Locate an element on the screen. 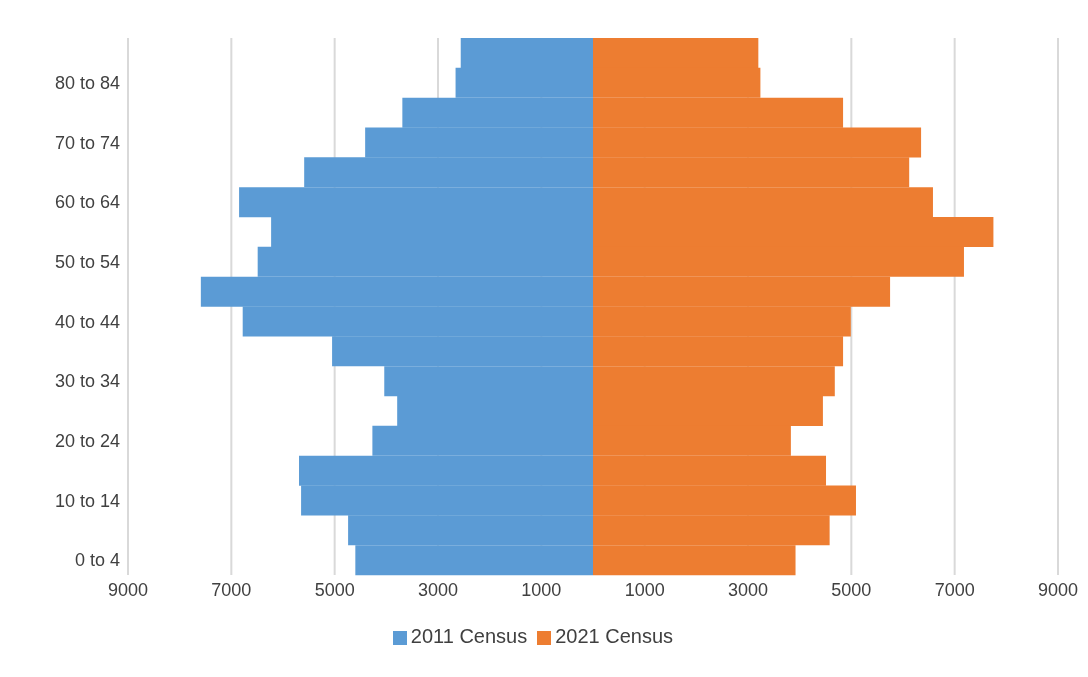  y-tick-label: 30 to 34 is located at coordinates (87, 381).